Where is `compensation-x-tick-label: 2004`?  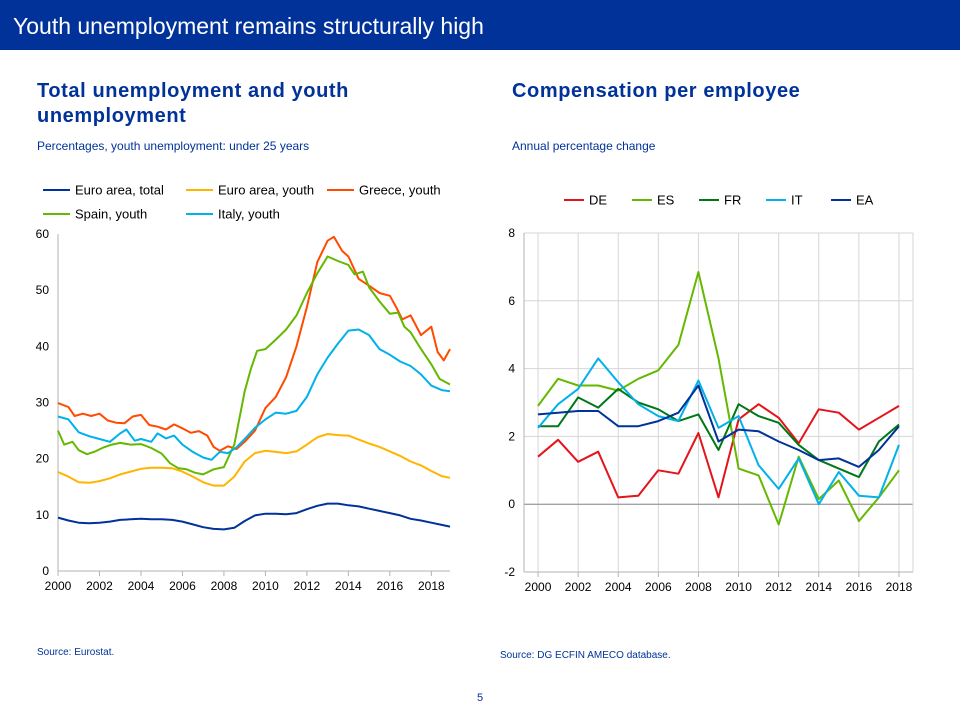 compensation-x-tick-label: 2004 is located at coordinates (618, 587).